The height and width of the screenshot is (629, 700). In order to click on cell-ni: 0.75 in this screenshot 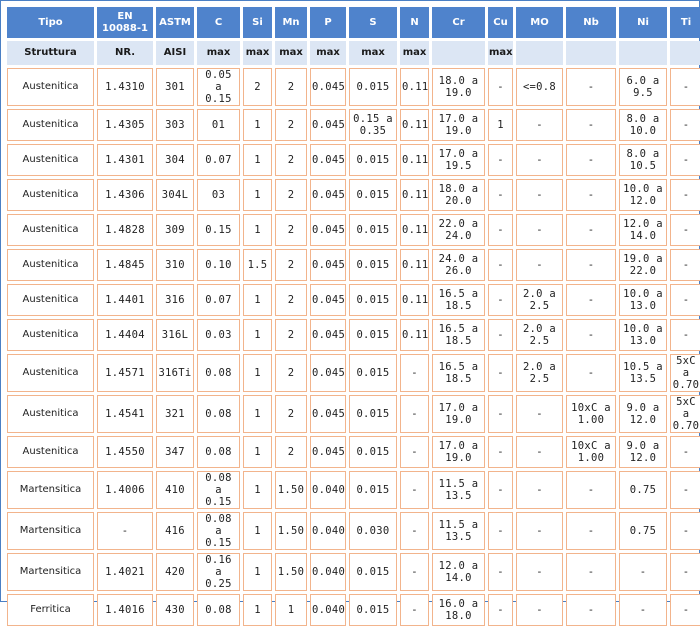, I will do `click(643, 531)`.